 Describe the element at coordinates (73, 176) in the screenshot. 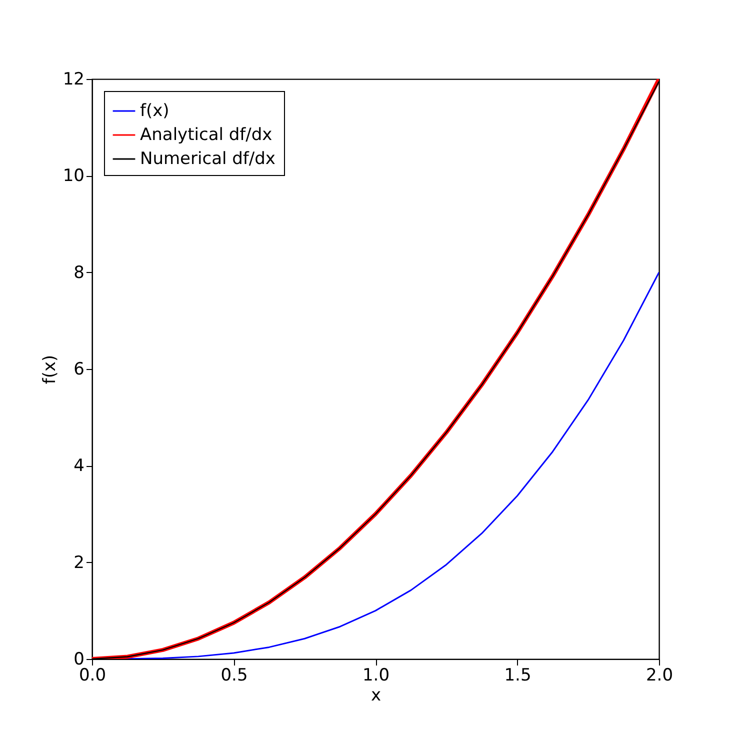

I see `y-tick-label: 10` at that location.